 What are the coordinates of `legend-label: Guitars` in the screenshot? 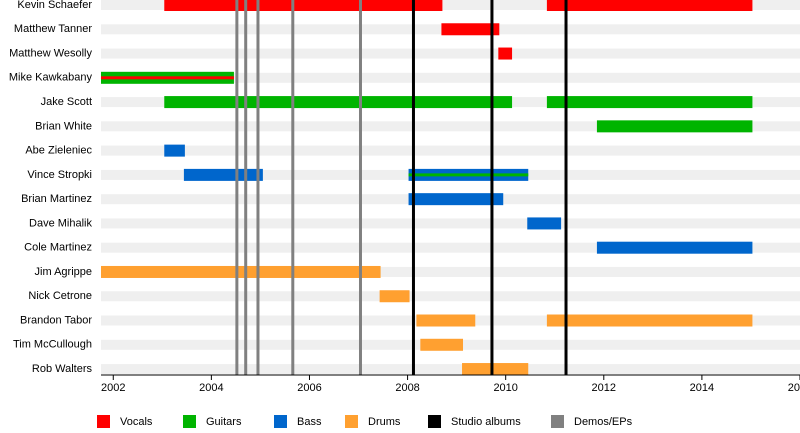 It's located at (224, 422).